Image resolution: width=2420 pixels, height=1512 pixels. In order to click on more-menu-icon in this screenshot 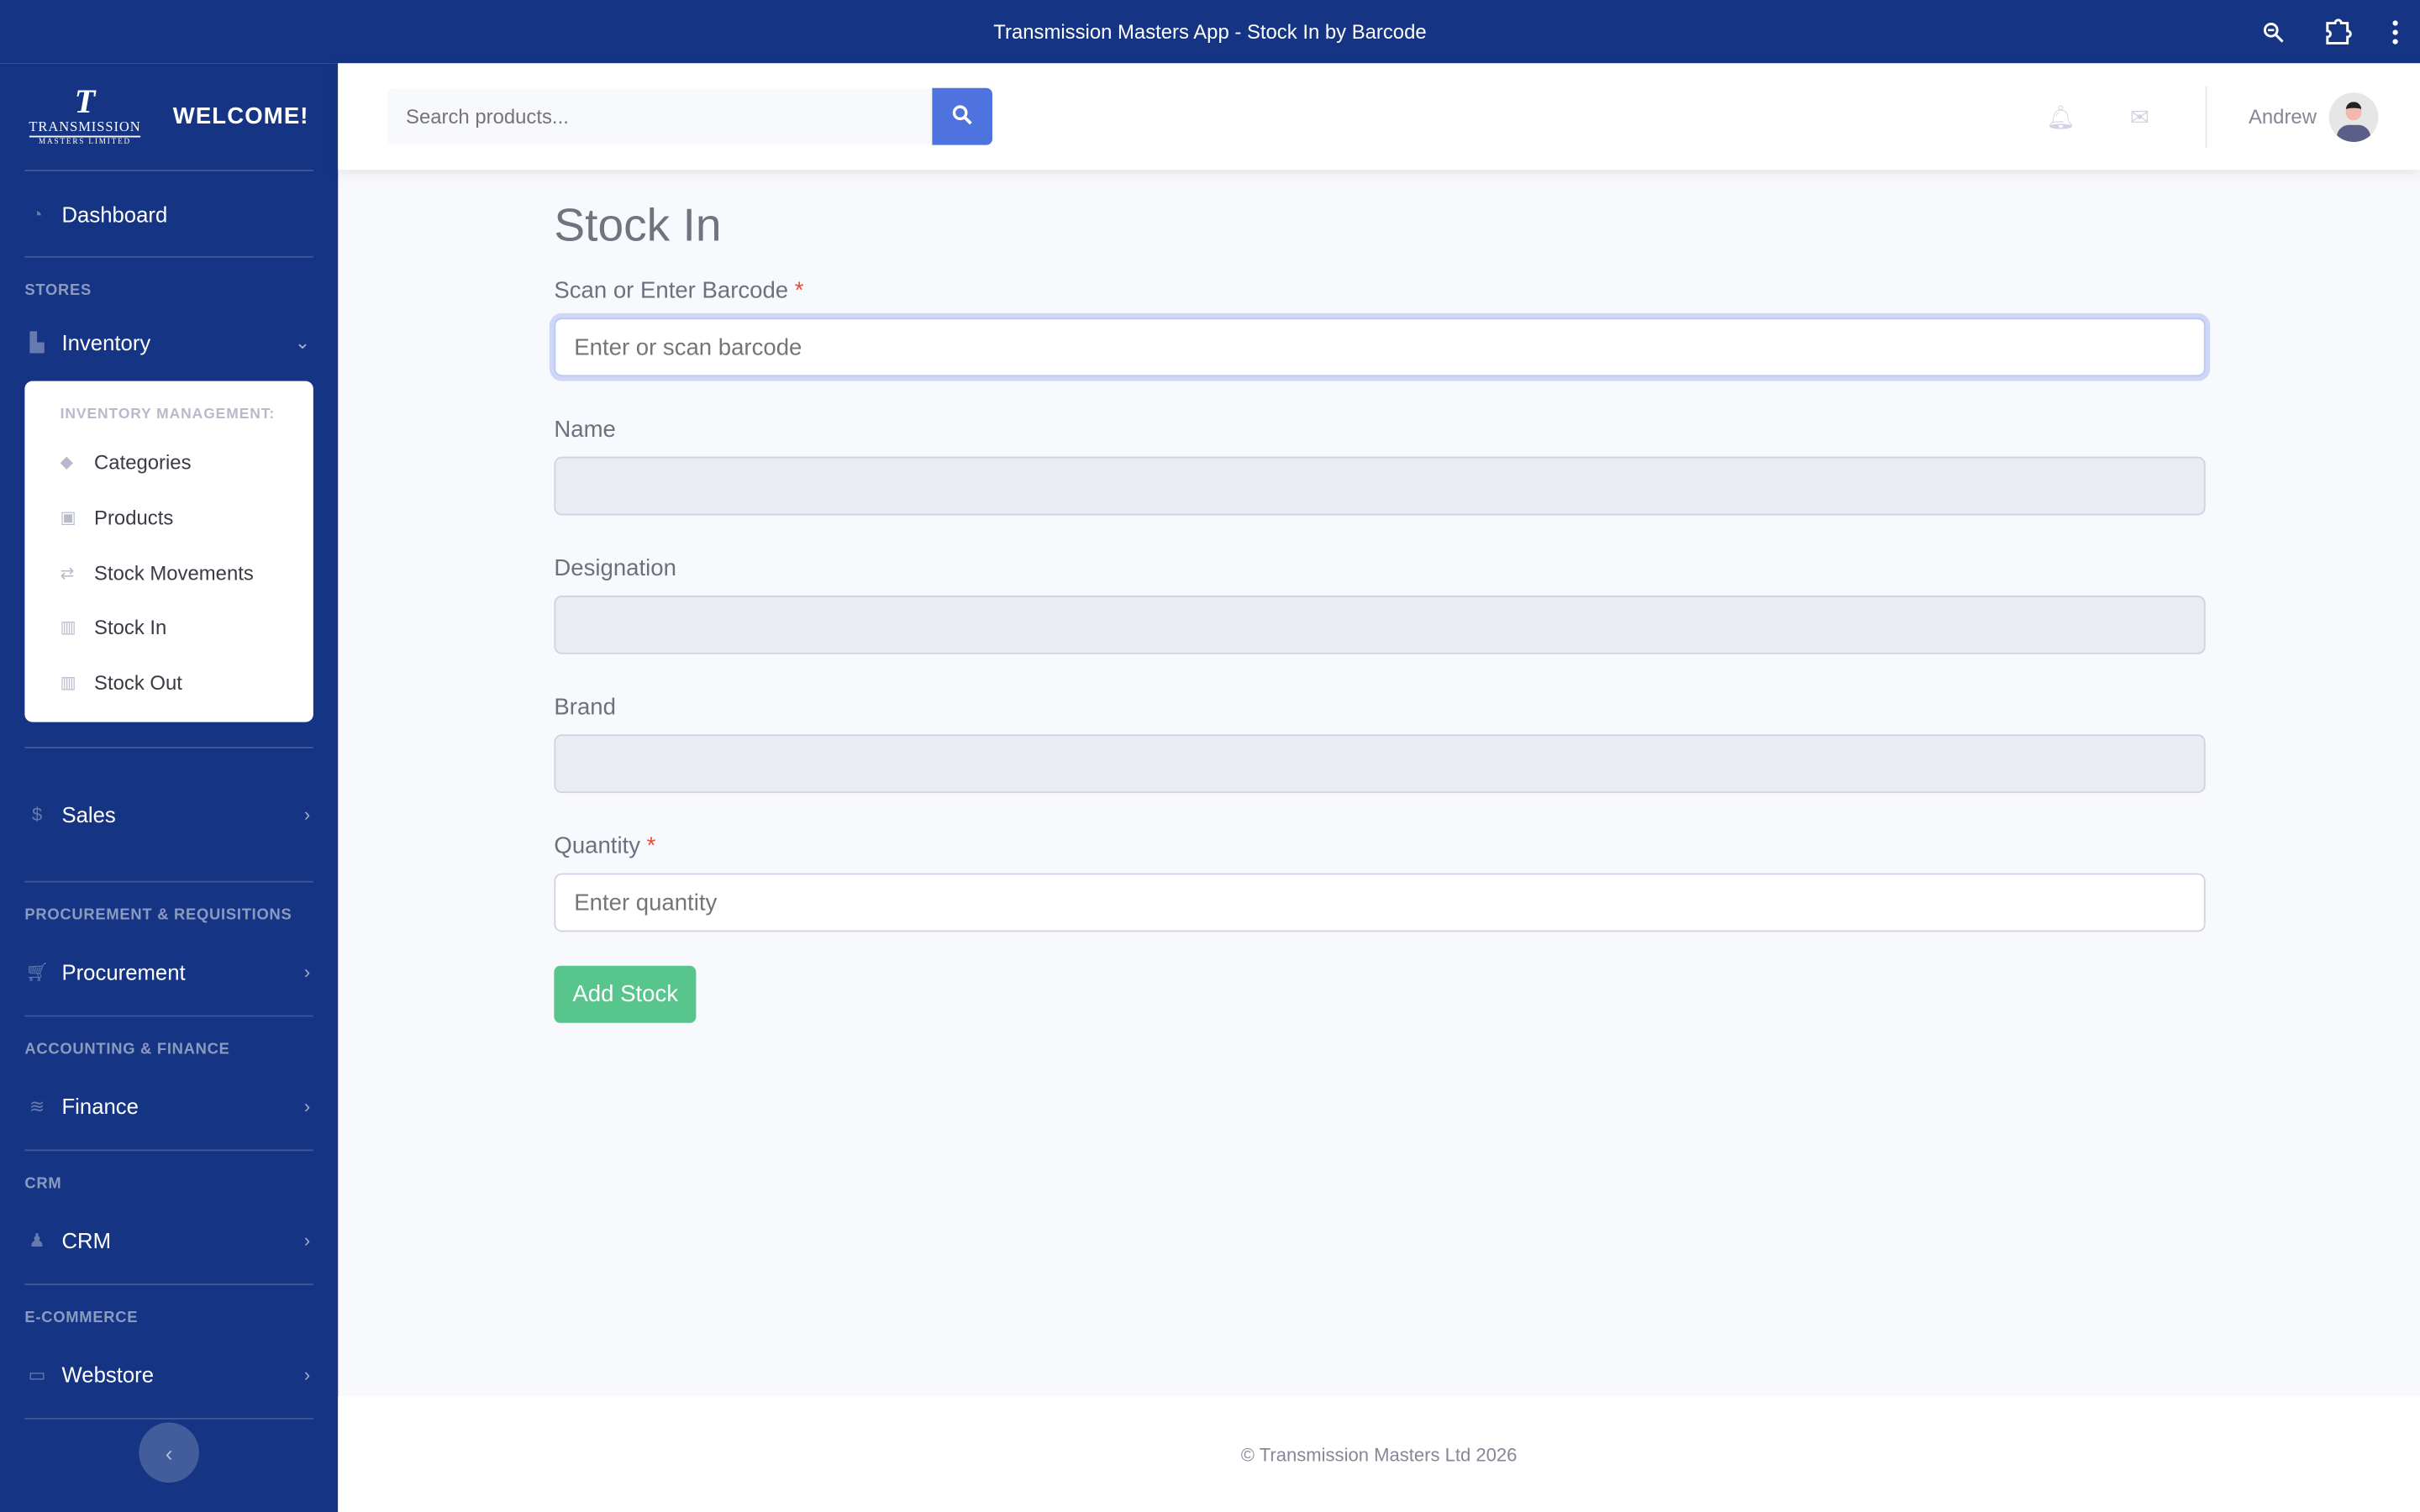, I will do `click(2395, 31)`.